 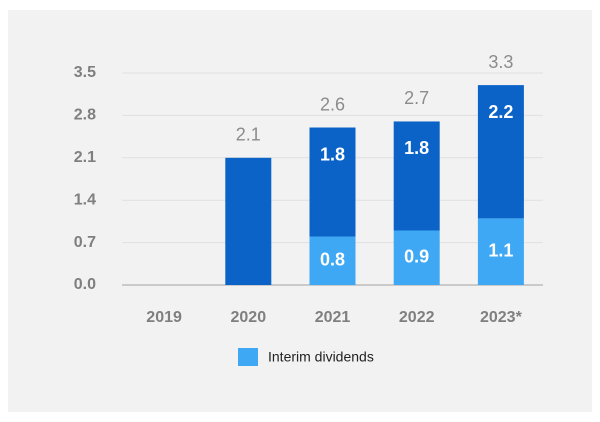 What do you see at coordinates (248, 135) in the screenshot?
I see `total-label: 2.1` at bounding box center [248, 135].